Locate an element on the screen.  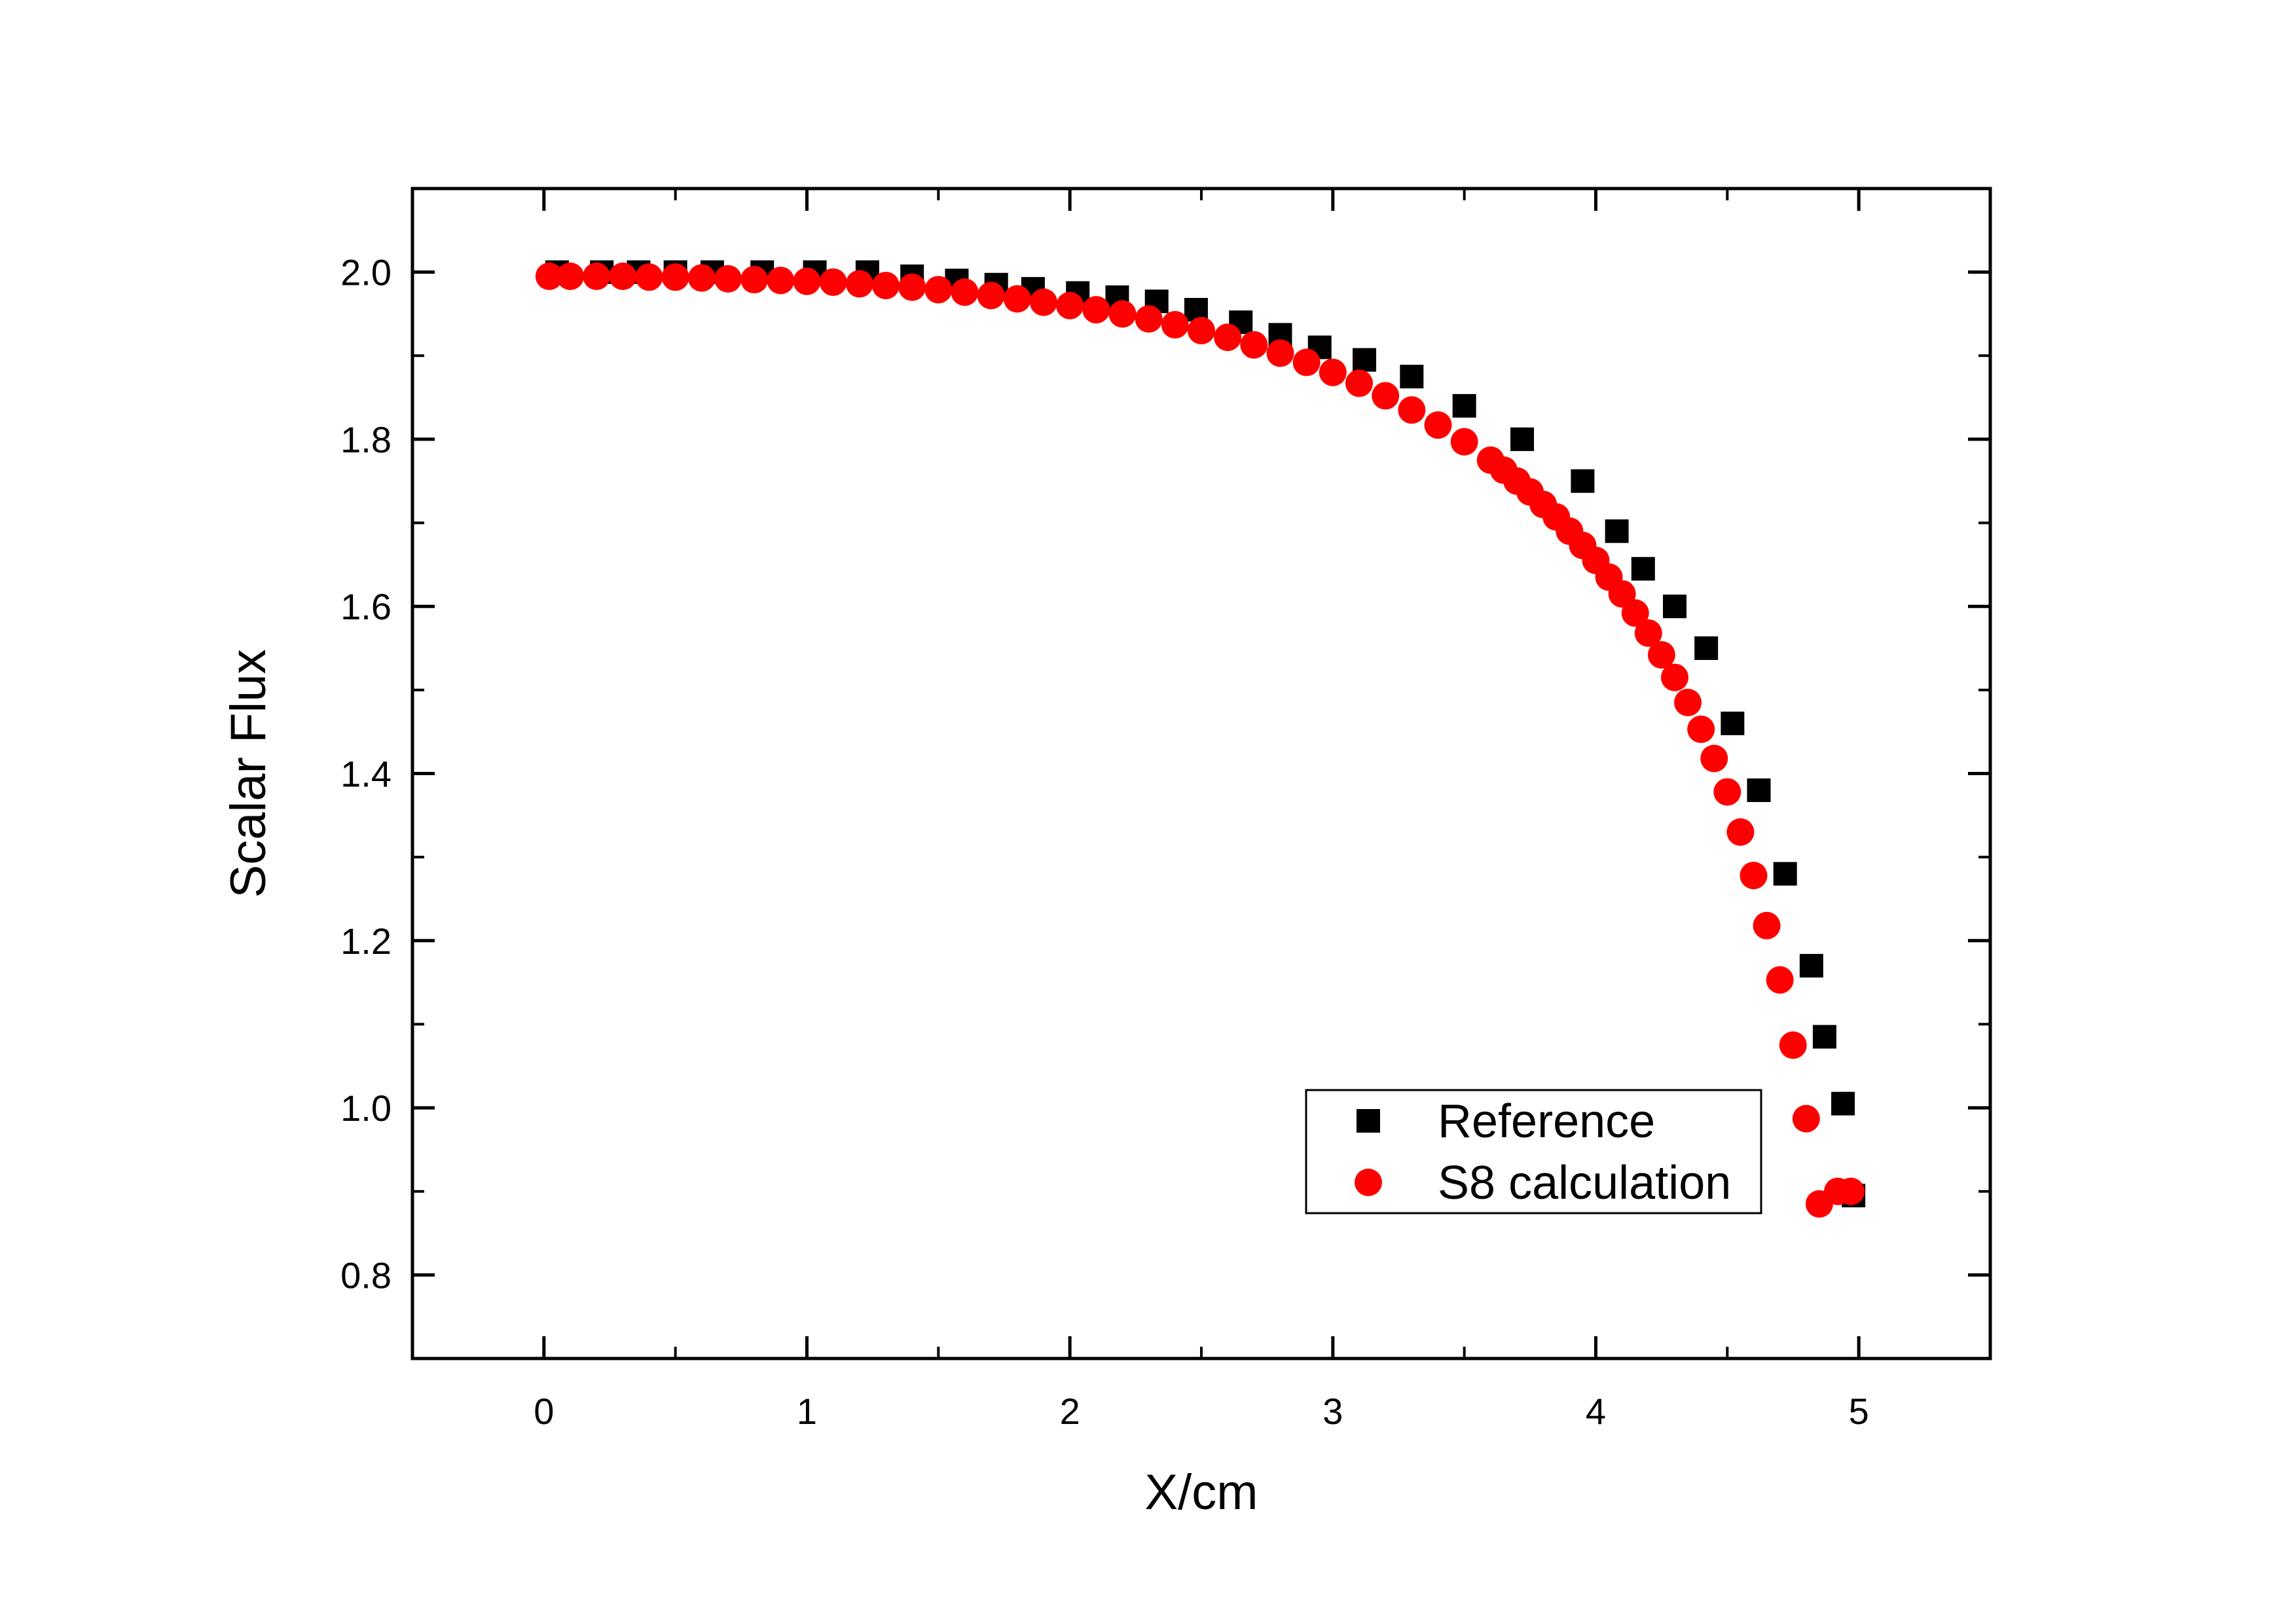
y-tick-label: 0.8 is located at coordinates (366, 1275).